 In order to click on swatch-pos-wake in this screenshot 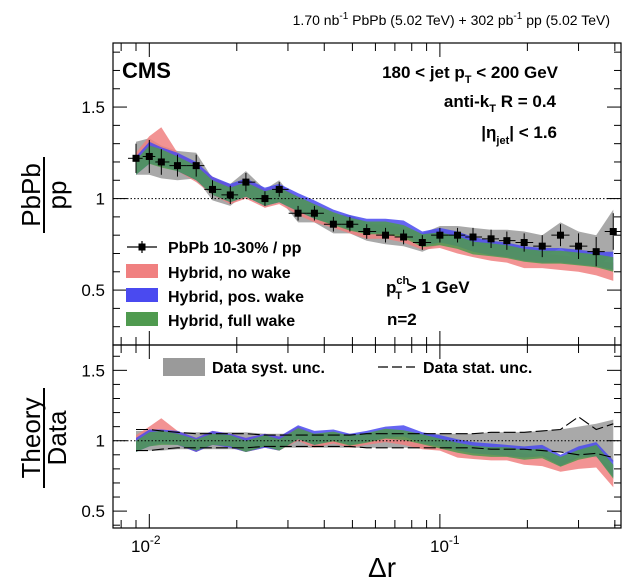, I will do `click(142, 295)`.